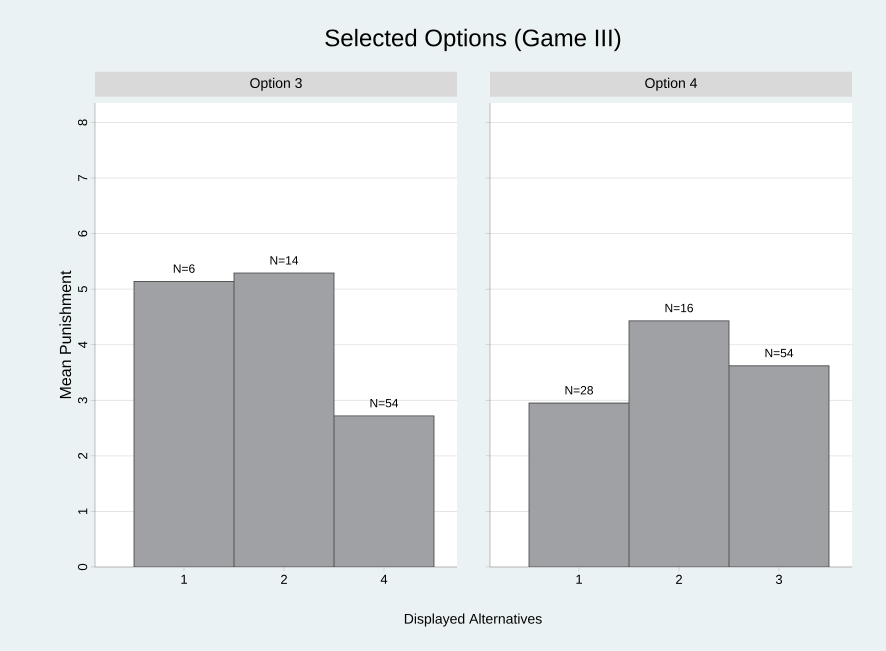  What do you see at coordinates (83, 511) in the screenshot?
I see `y-tick-label: 1` at bounding box center [83, 511].